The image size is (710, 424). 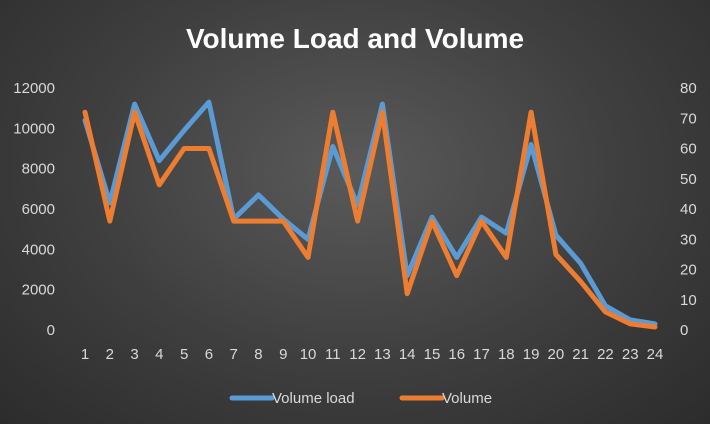 I want to click on right-y-axis: 0 10 20 30 40 50 60 70 80, so click(x=688, y=209).